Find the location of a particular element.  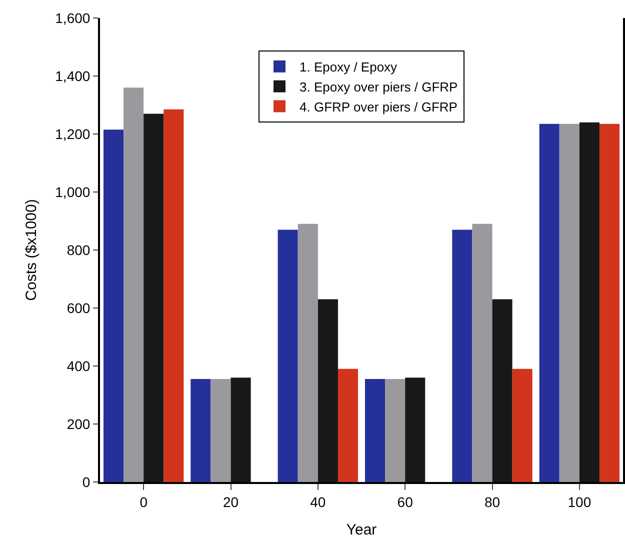

y-tick-label: 1,200 is located at coordinates (72, 134).